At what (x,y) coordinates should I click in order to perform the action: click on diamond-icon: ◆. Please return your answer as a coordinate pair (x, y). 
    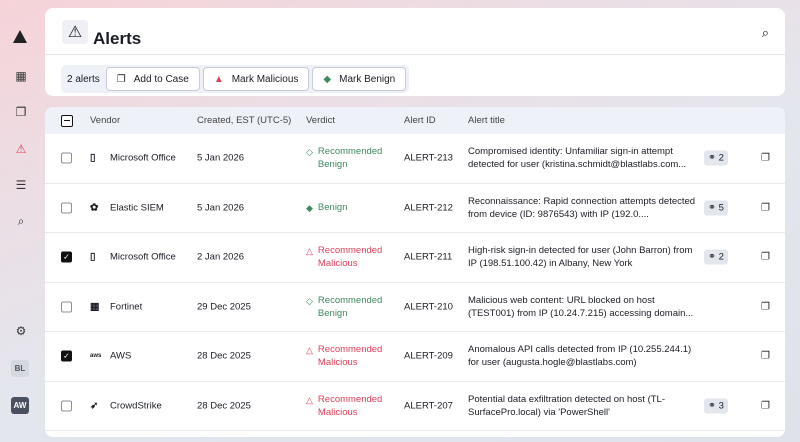
    Looking at the image, I should click on (327, 79).